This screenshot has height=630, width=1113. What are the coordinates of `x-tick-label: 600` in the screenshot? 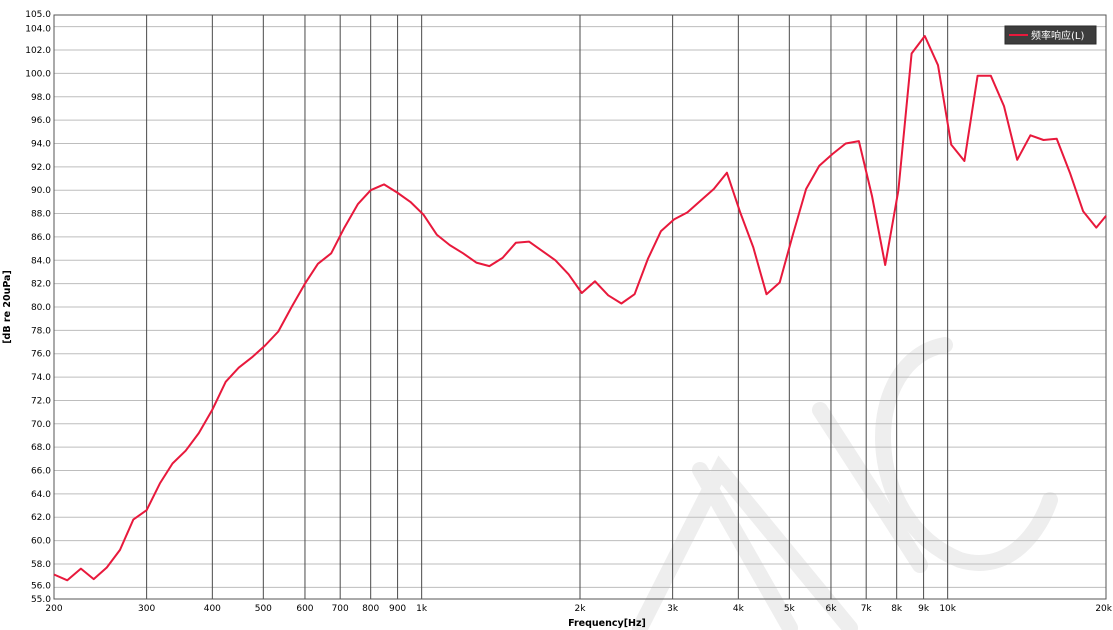 It's located at (304, 609).